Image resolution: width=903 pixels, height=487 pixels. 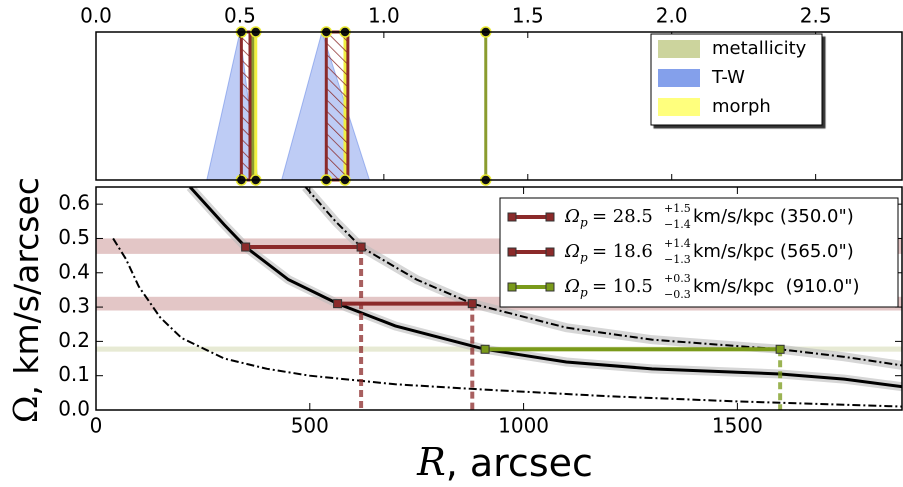 I want to click on y-tick-label: 0.1, so click(x=74, y=374).